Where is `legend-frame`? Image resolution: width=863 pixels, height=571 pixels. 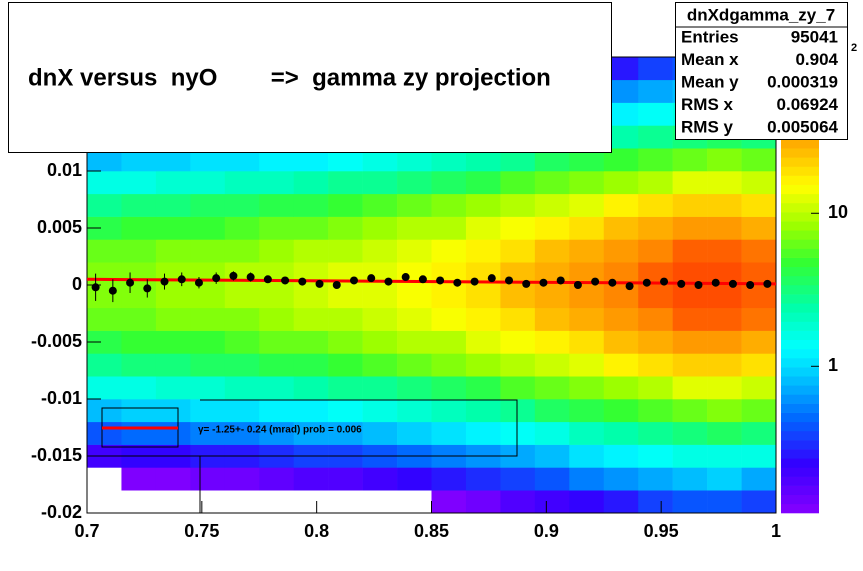
legend-frame is located at coordinates (302, 428).